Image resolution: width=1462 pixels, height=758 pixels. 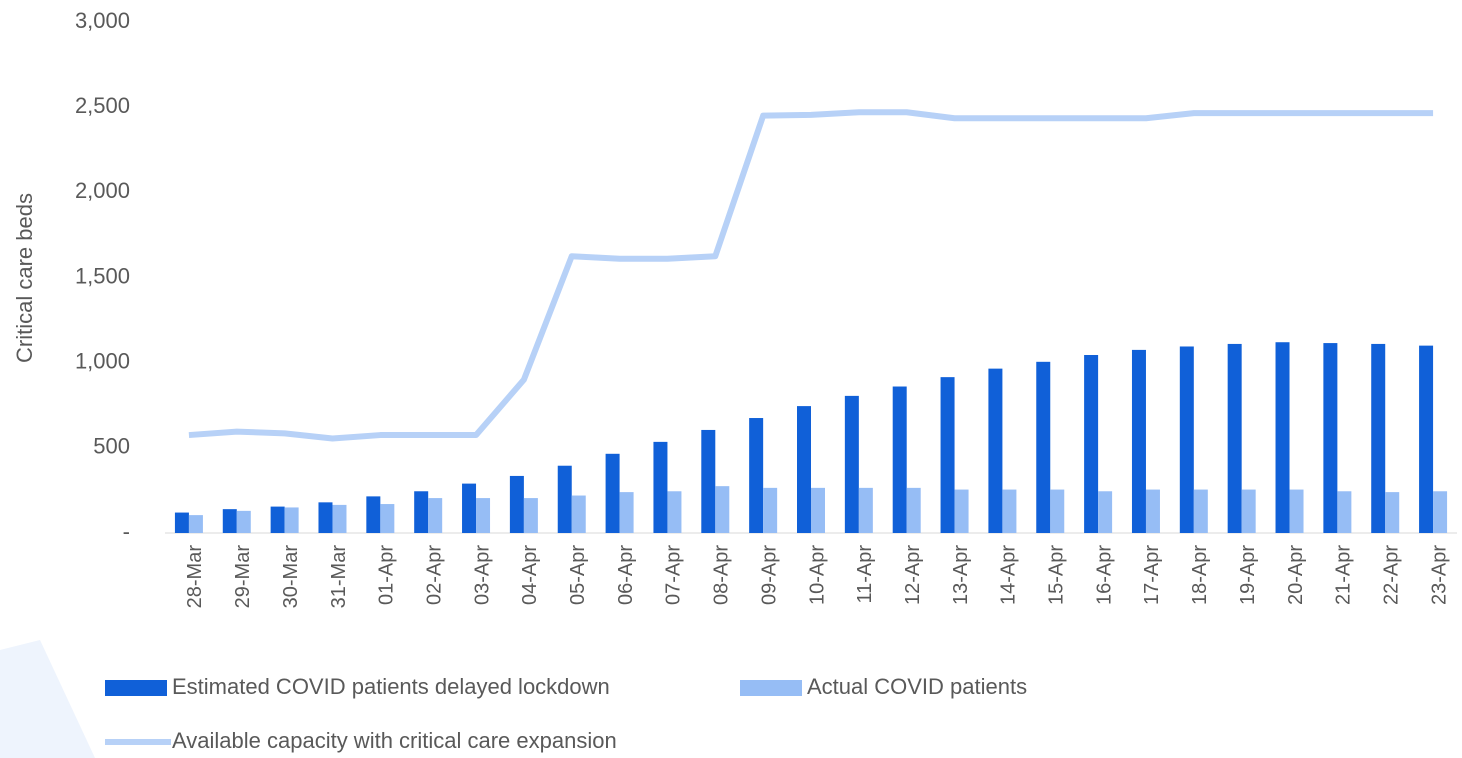 What do you see at coordinates (817, 575) in the screenshot?
I see `x-tick-label: 10-Apr` at bounding box center [817, 575].